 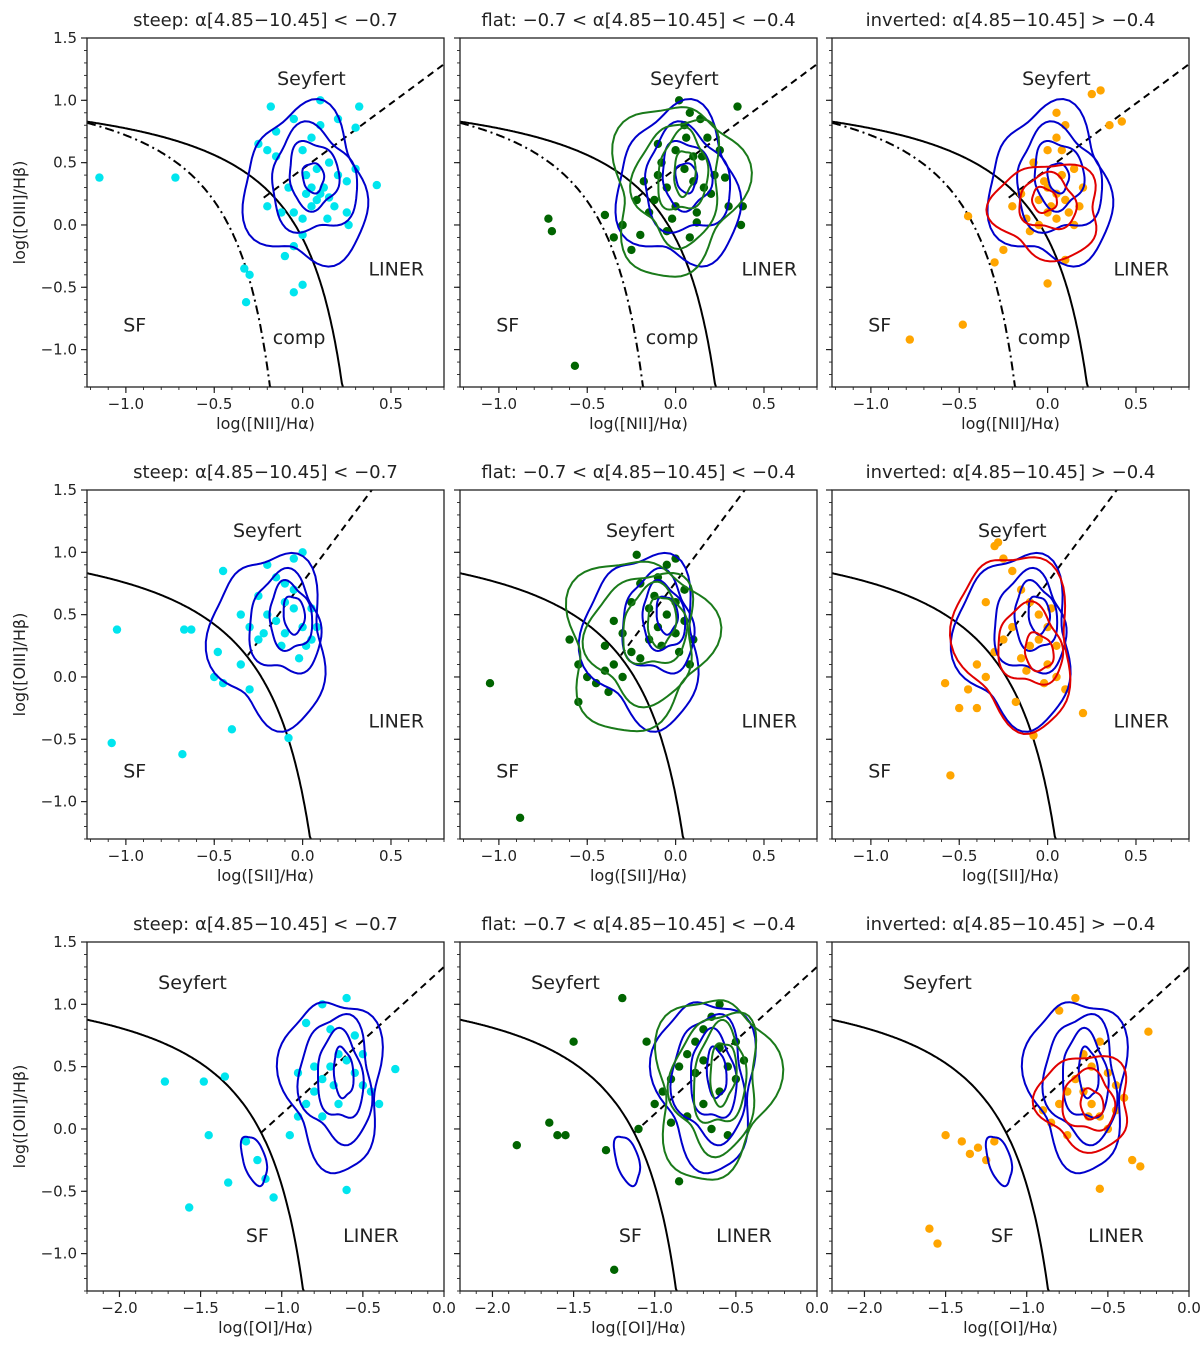 What do you see at coordinates (65, 942) in the screenshot?
I see `y-tick-label: 1.5` at bounding box center [65, 942].